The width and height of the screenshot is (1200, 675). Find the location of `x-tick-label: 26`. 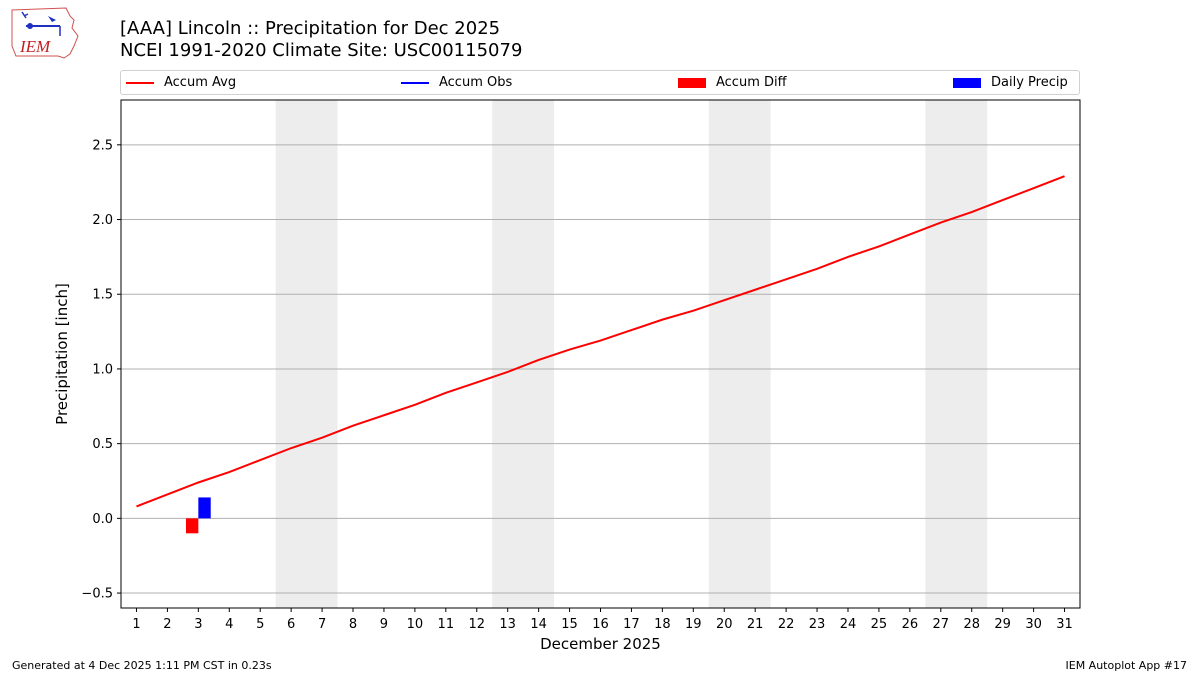

x-tick-label: 26 is located at coordinates (910, 624).